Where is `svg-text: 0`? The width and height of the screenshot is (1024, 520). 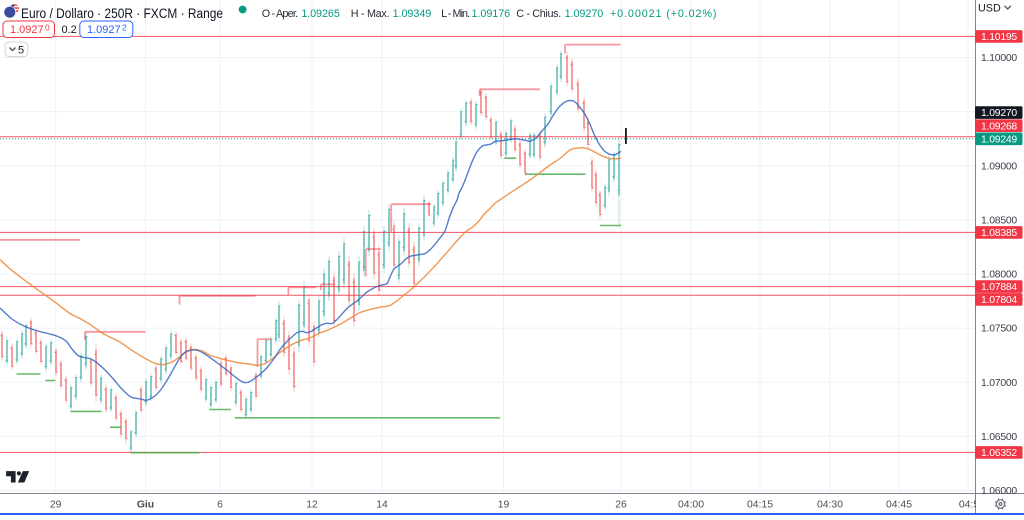 svg-text: 0 is located at coordinates (47, 28).